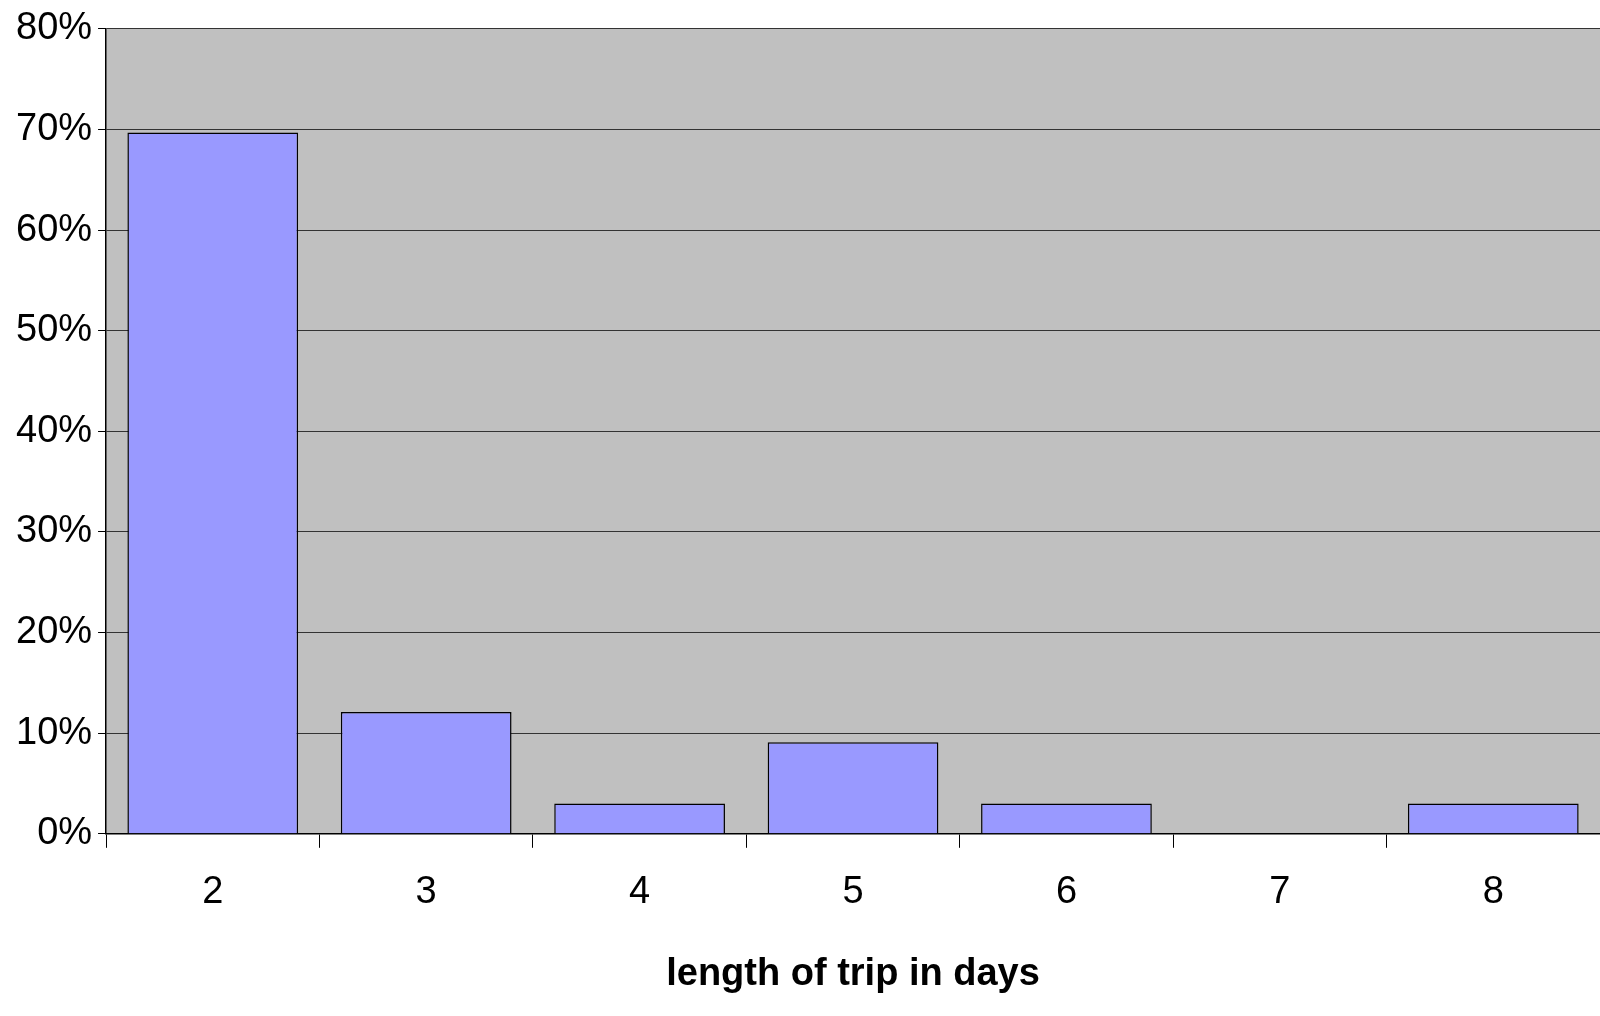 This screenshot has width=1600, height=1016. I want to click on y-tick-label: 20%, so click(54, 630).